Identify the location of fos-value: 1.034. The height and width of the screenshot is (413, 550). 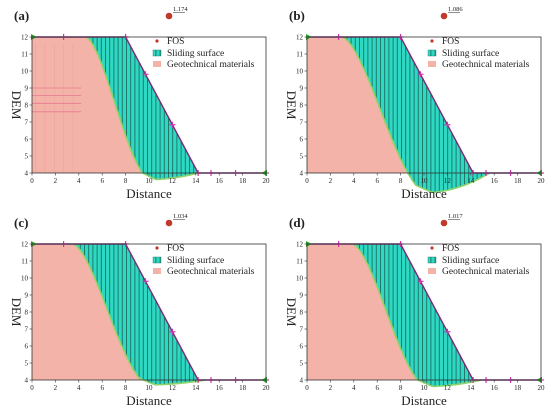
(180, 216).